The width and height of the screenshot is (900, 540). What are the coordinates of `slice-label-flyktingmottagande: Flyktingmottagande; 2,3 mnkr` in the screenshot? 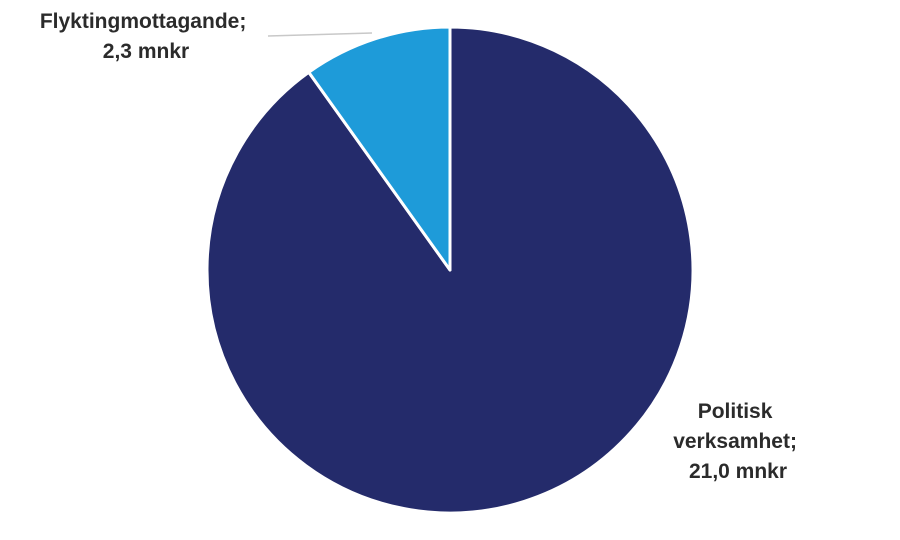 It's located at (146, 36).